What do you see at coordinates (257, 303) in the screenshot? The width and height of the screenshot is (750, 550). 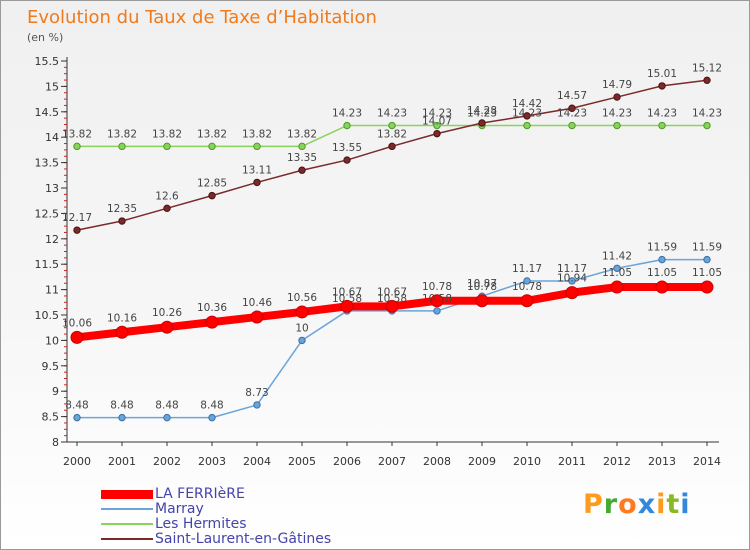 I see `data-label: 10.46` at bounding box center [257, 303].